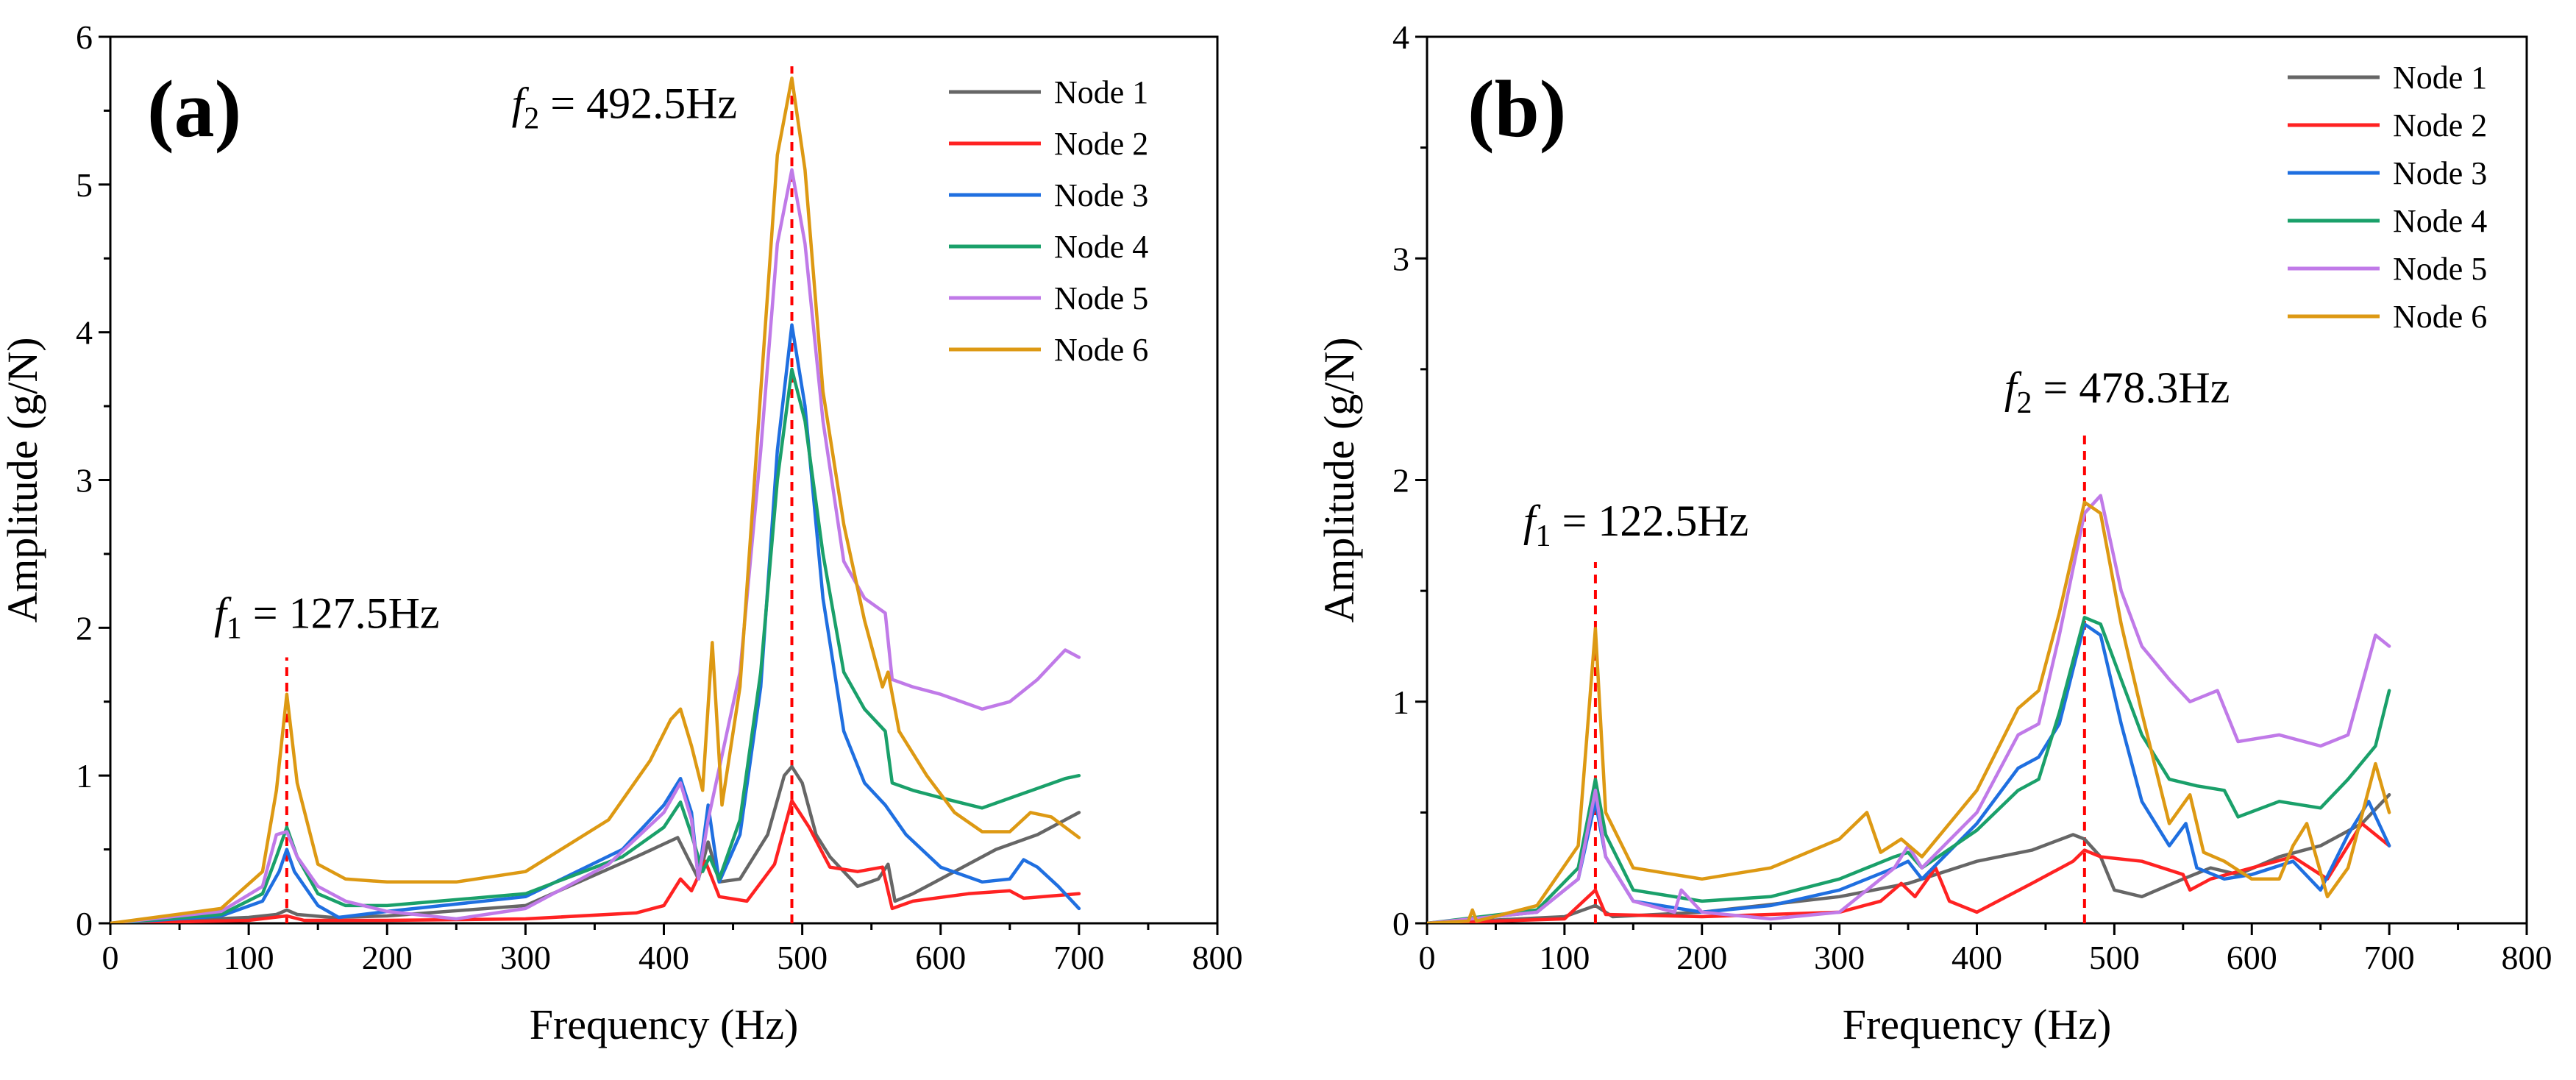  Describe the element at coordinates (326, 617) in the screenshot. I see `peak-annotation: f1 = 127.5Hz` at that location.